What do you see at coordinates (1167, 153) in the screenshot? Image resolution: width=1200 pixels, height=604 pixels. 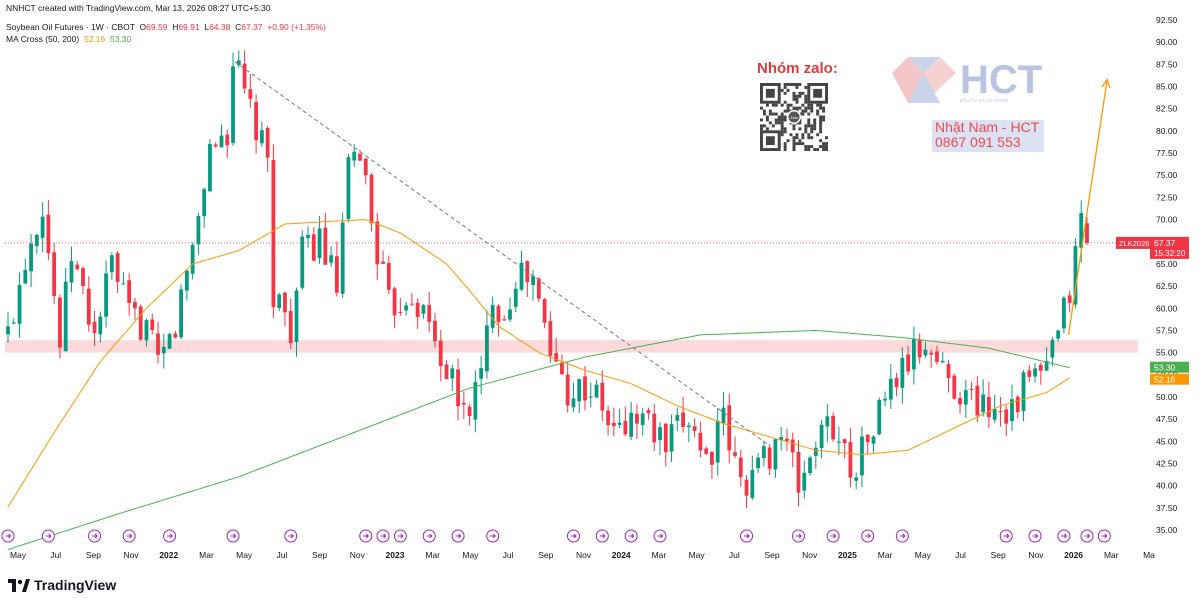 I see `price-tick-label: 77.50` at bounding box center [1167, 153].